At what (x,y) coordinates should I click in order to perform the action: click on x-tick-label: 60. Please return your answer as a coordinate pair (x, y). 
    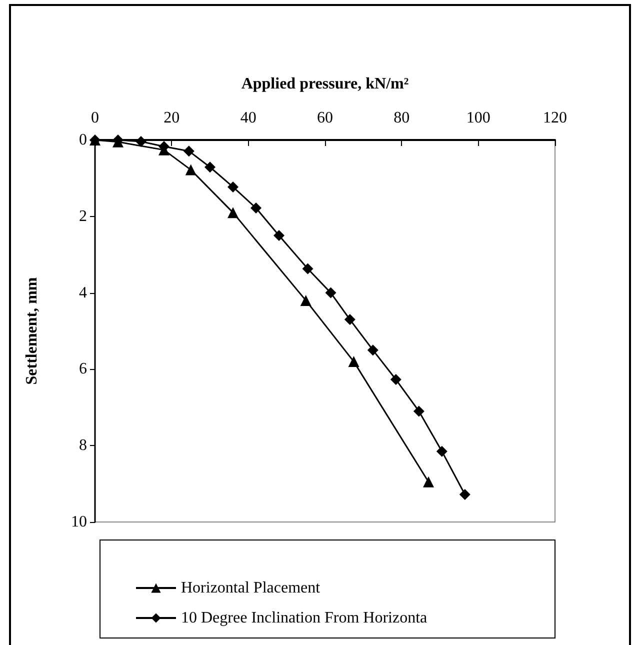
    Looking at the image, I should click on (325, 118).